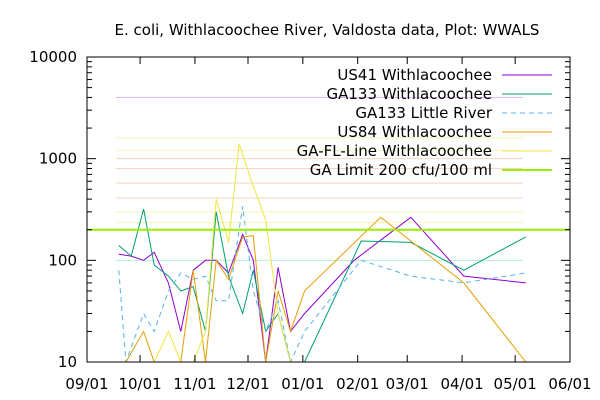 The image size is (600, 400). Describe the element at coordinates (86, 384) in the screenshot. I see `x-tick-label: 09/01` at that location.